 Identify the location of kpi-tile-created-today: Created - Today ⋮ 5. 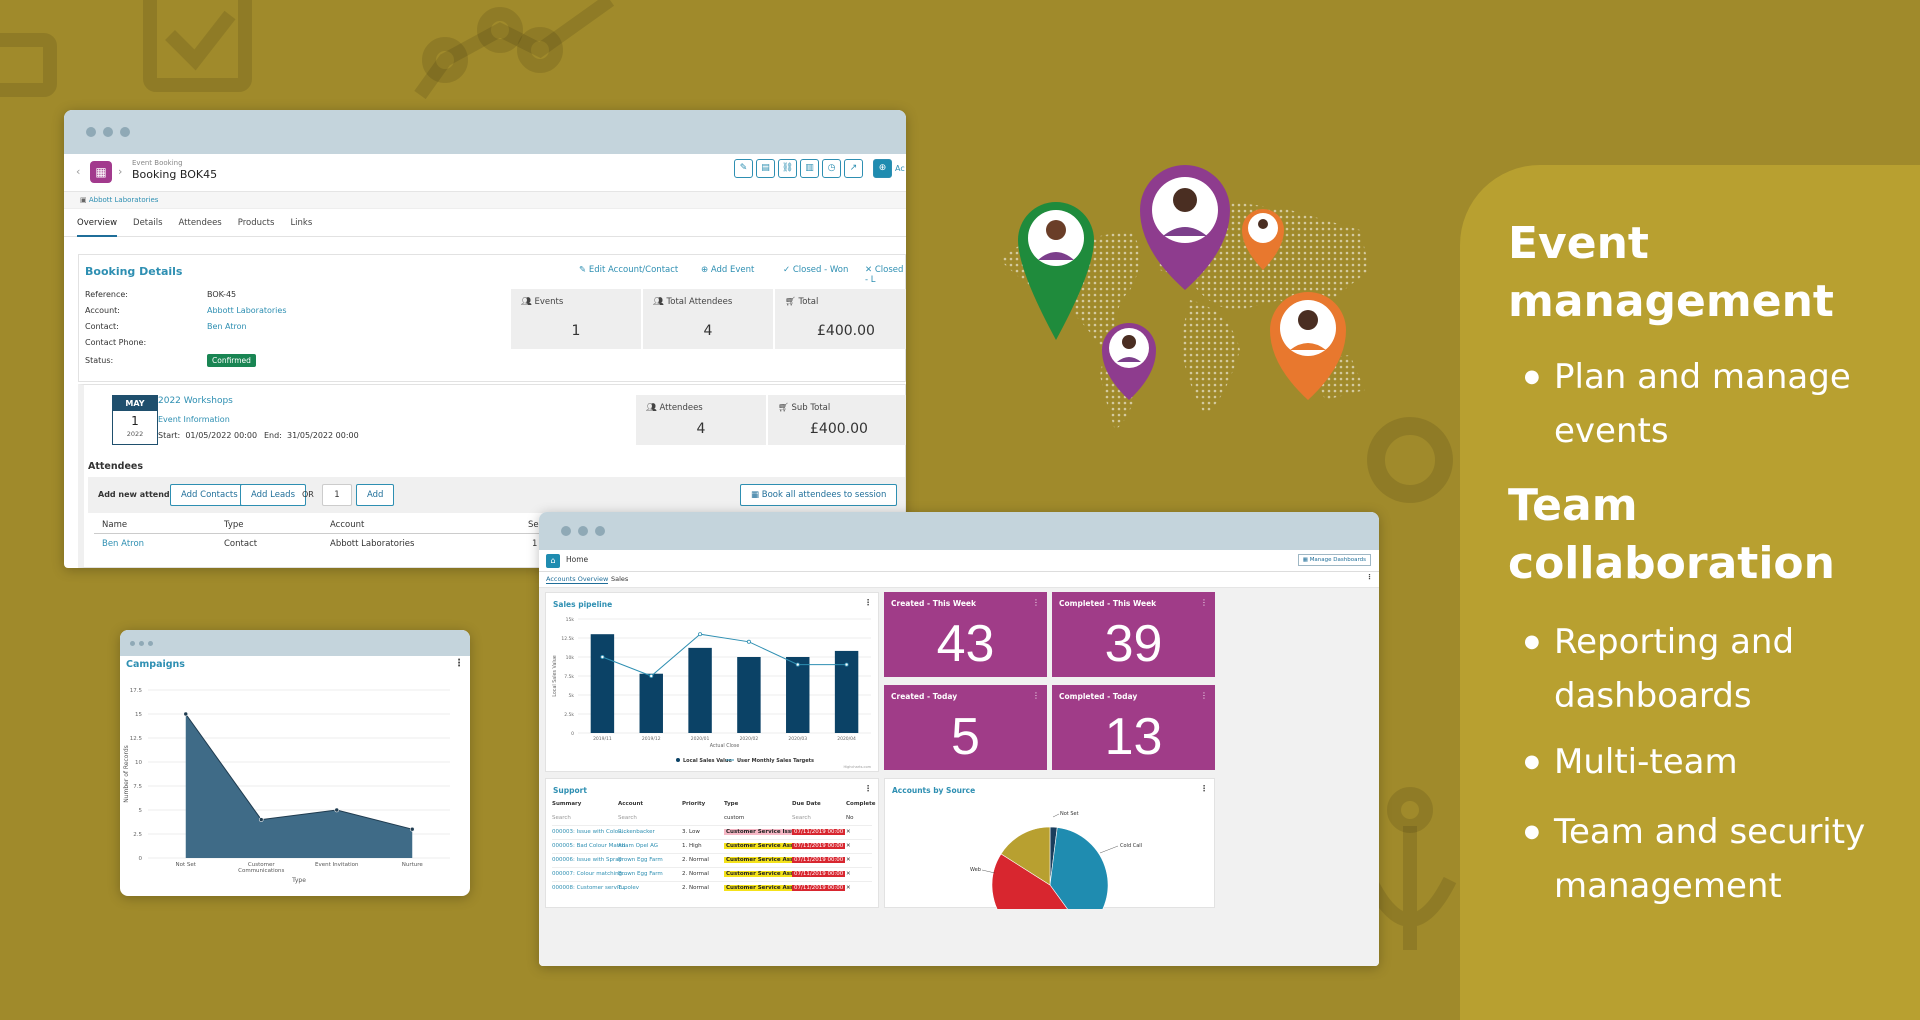
(965, 727).